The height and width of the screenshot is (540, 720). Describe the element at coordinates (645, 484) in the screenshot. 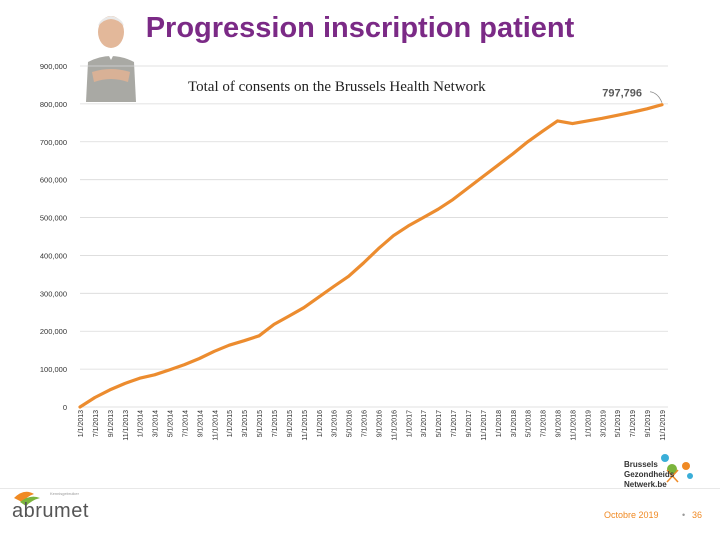

I see `bgn-line-3: Netwerk.be` at that location.